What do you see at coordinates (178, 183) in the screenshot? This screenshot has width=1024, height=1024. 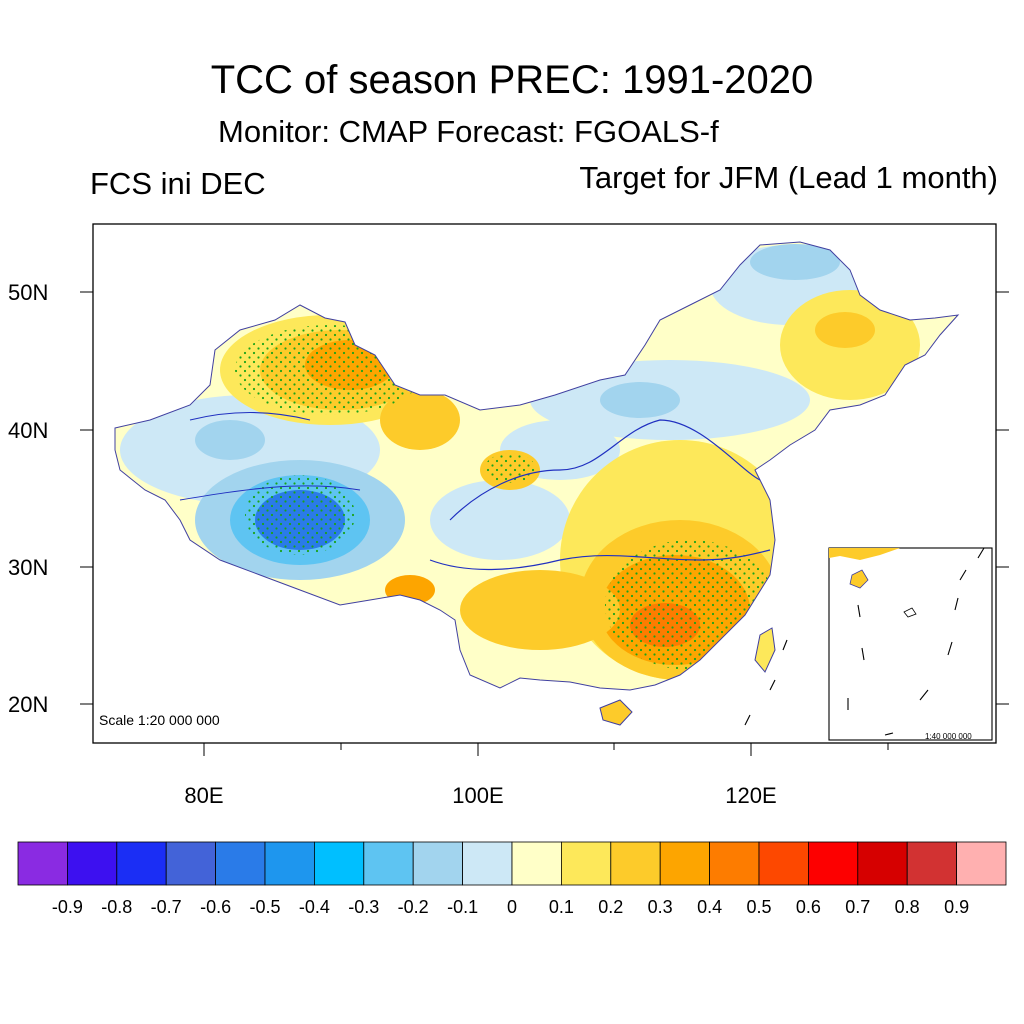 I see `forecast-init-label: FCS ini DEC` at bounding box center [178, 183].